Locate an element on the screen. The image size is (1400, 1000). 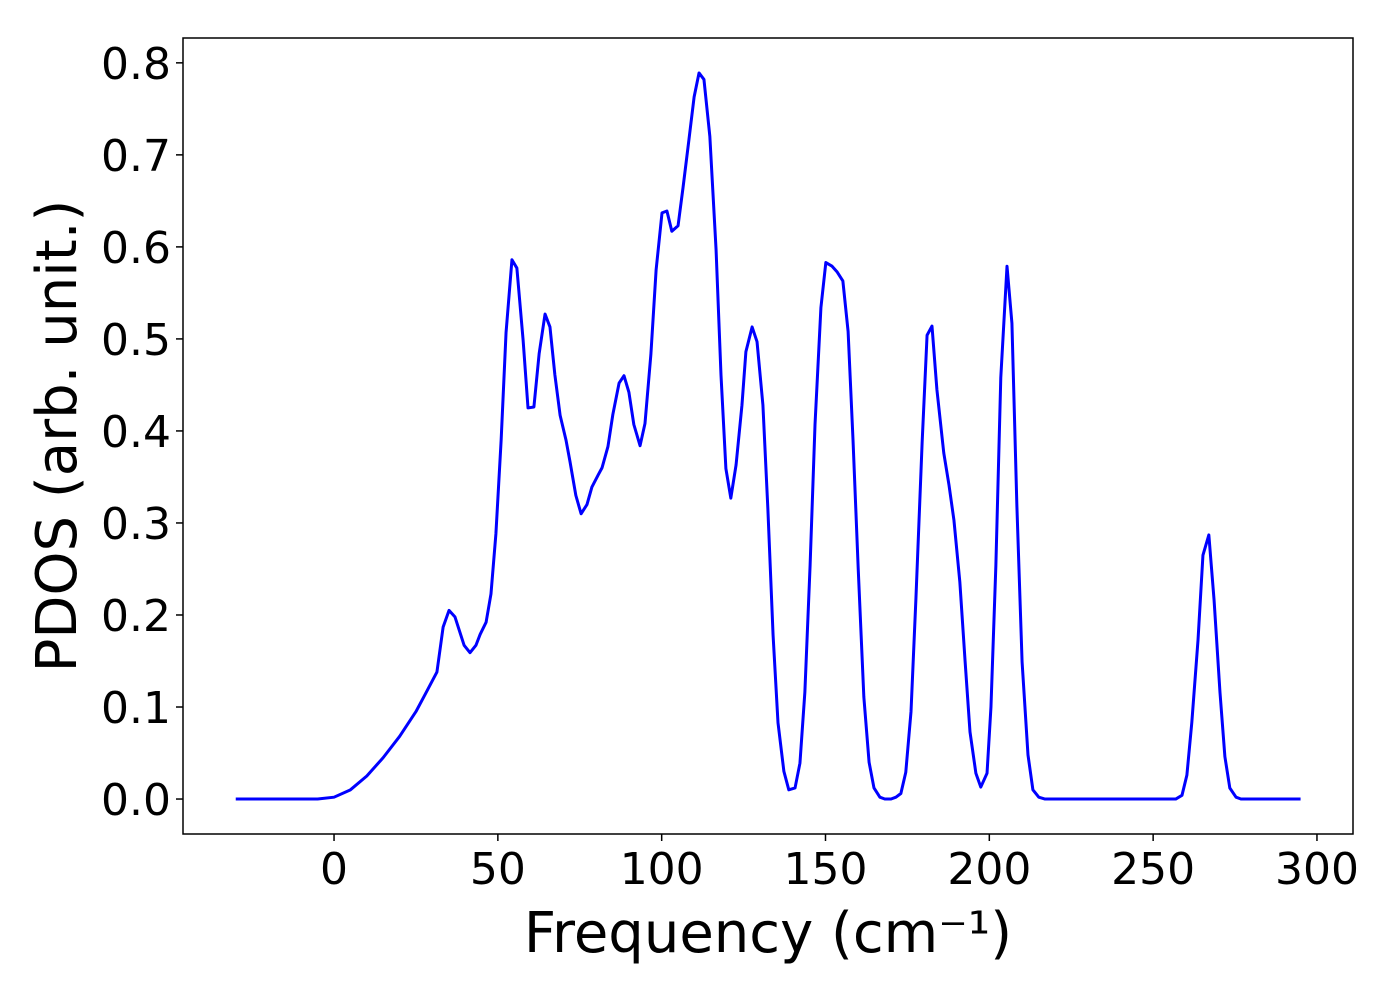
y-tick-label: 0.2 is located at coordinates (136, 616).